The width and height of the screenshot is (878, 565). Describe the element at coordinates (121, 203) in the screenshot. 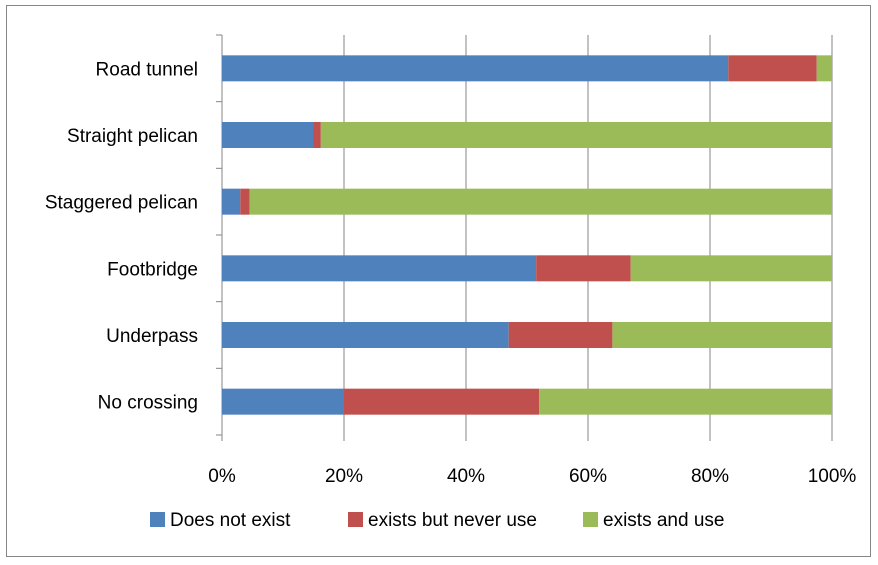

I see `category-label: Staggered pelican` at that location.